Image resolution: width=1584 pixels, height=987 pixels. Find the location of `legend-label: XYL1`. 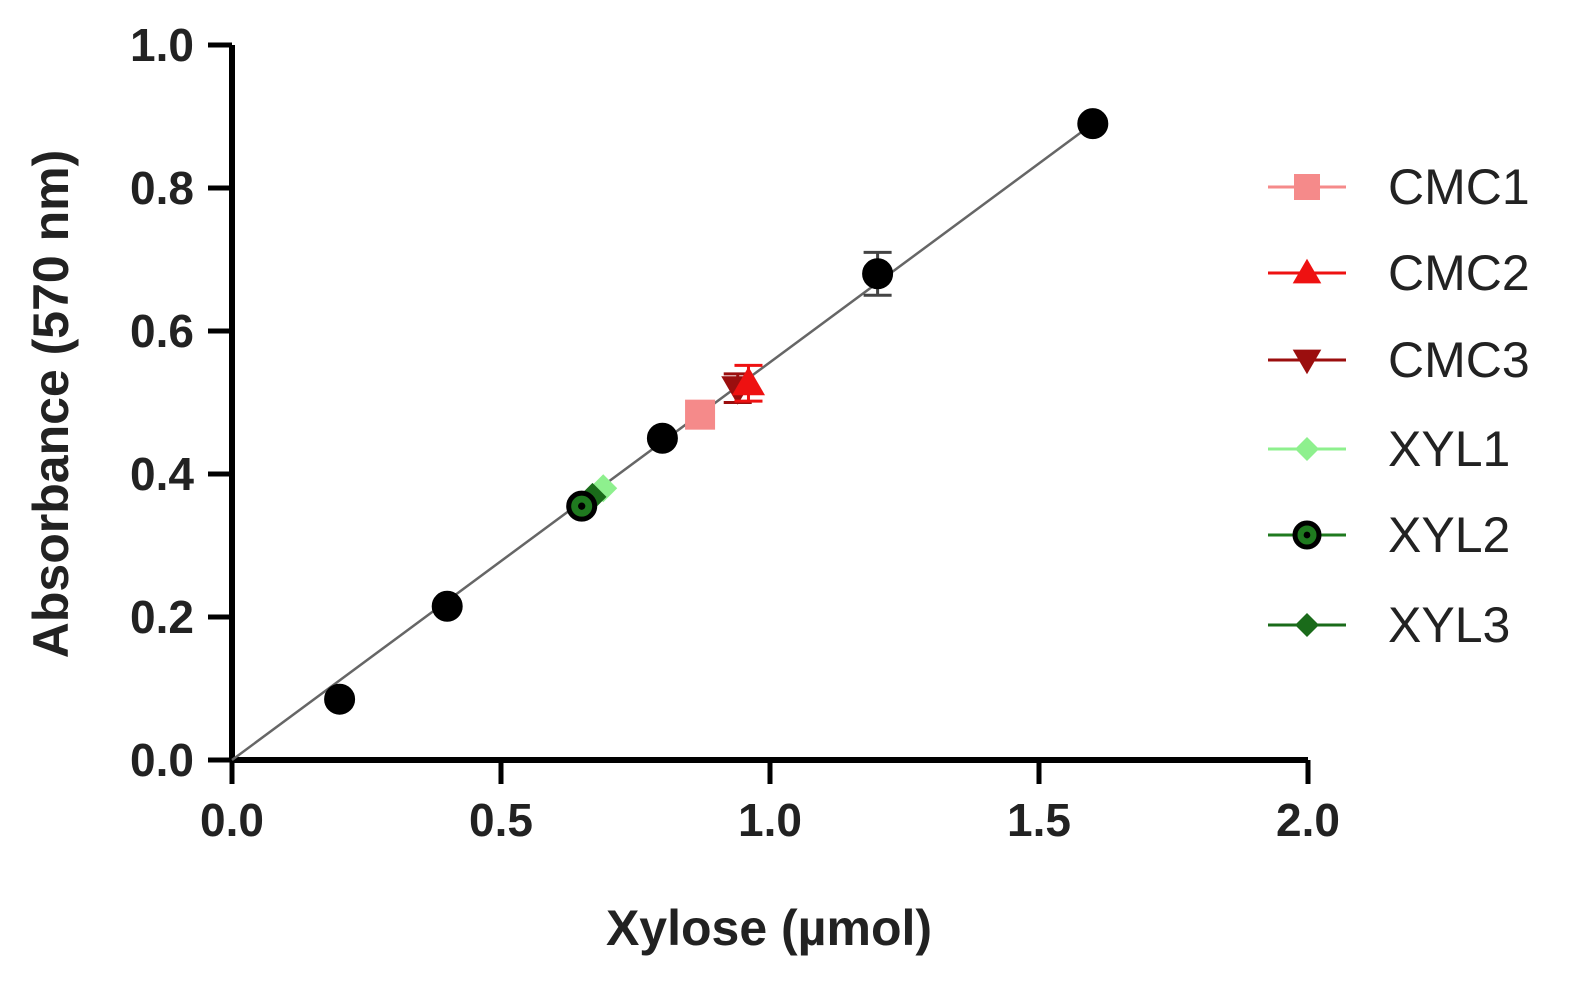

legend-label: XYL1 is located at coordinates (1449, 449).